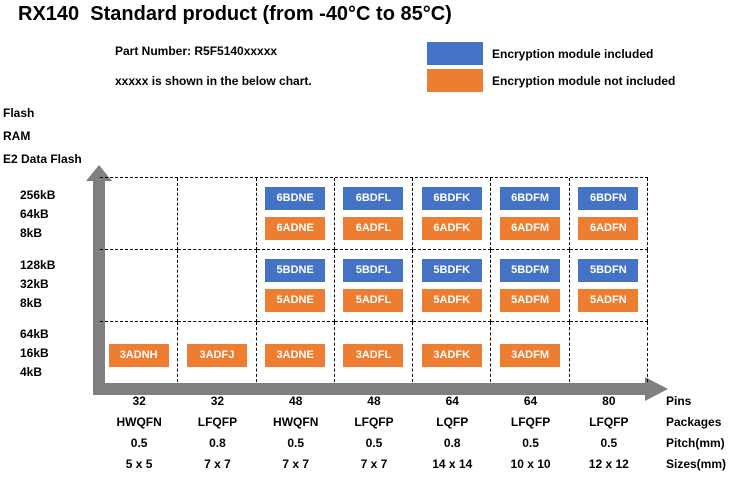 Image resolution: width=754 pixels, height=478 pixels. Describe the element at coordinates (373, 270) in the screenshot. I see `chip-included: 5BDFL` at that location.